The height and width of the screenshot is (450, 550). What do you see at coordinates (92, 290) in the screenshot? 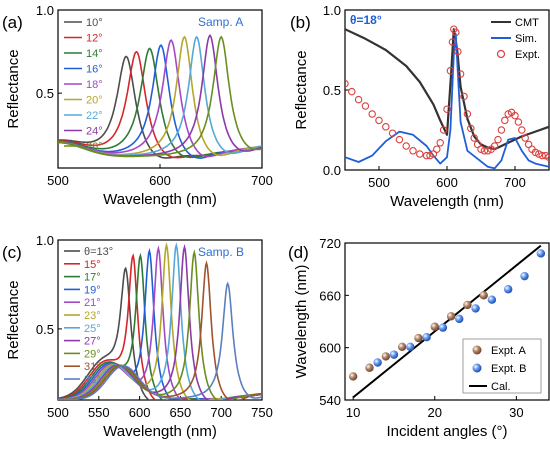
I see `legend-entry: 19°` at bounding box center [92, 290].